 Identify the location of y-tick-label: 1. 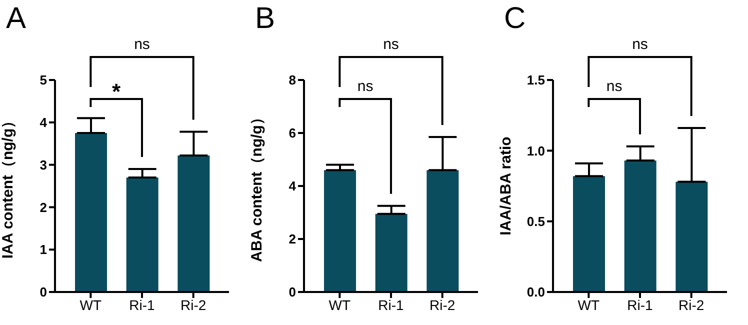
(43, 250).